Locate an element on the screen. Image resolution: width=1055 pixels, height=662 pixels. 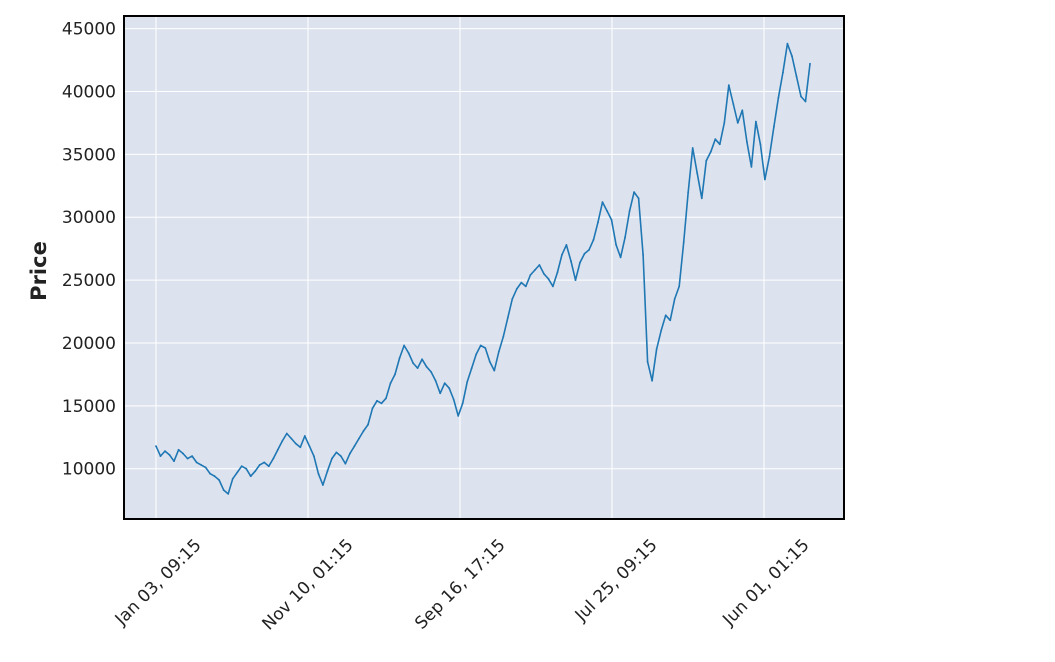
x-tick-label: Sep 16, 17:15 is located at coordinates (460, 584).